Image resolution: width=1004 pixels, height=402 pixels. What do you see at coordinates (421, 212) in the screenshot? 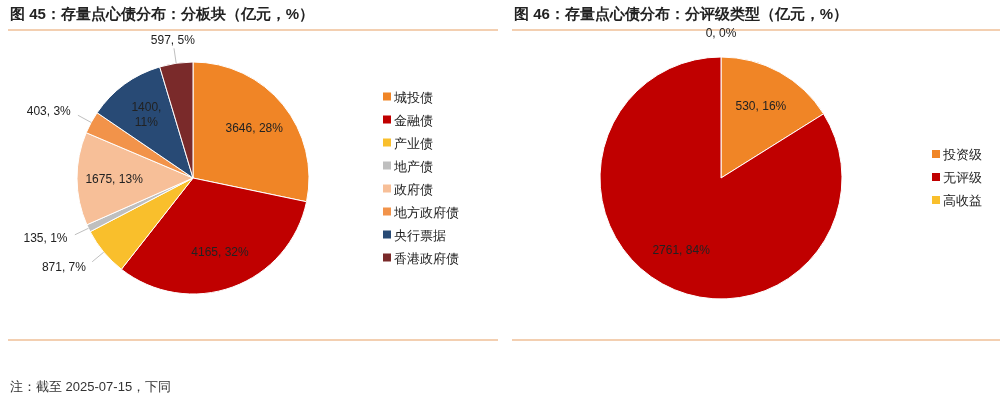
I see `legend-item: 地方政府债` at bounding box center [421, 212].